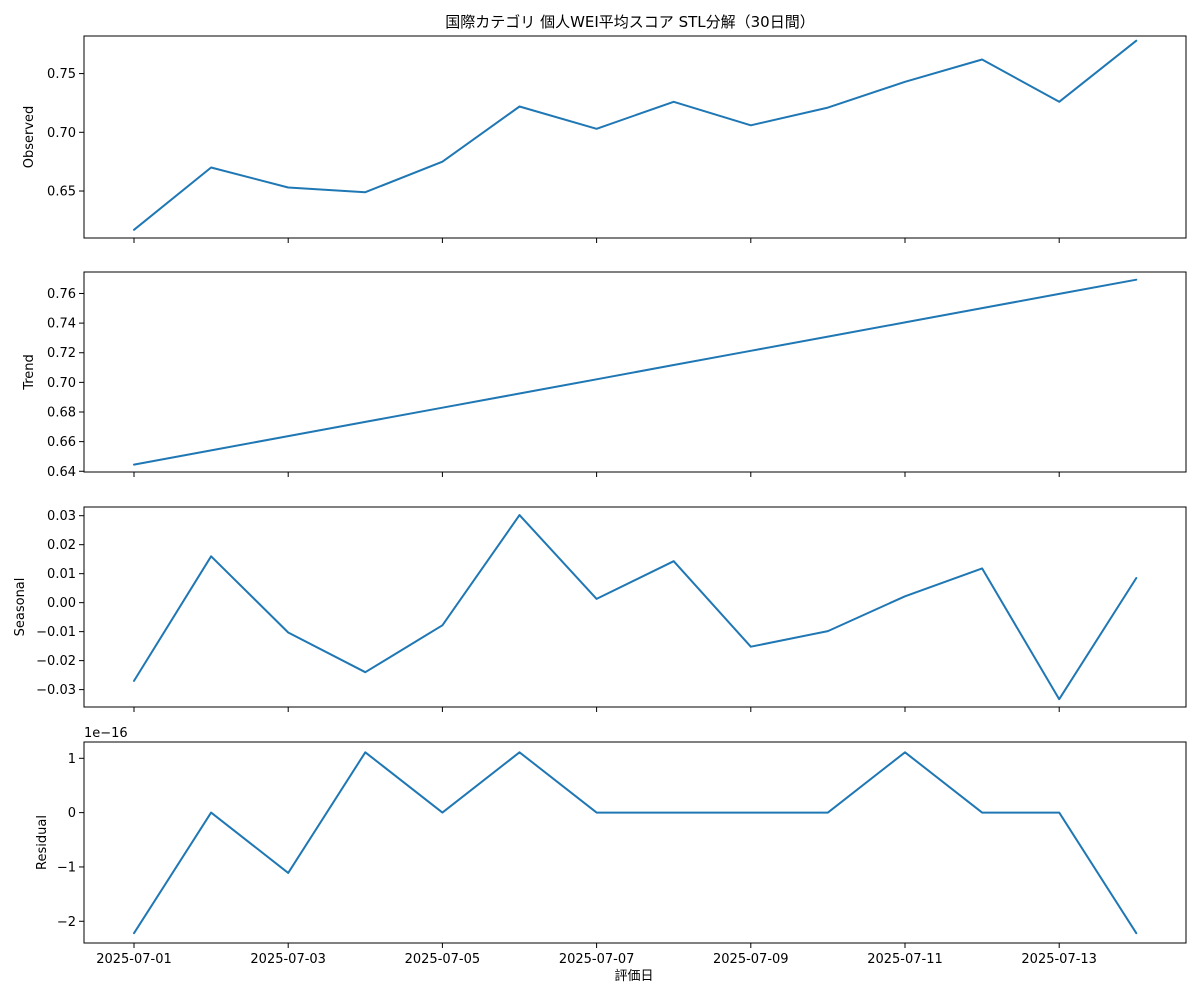  Describe the element at coordinates (633, 976) in the screenshot. I see `x-axis-title: 評価日` at that location.